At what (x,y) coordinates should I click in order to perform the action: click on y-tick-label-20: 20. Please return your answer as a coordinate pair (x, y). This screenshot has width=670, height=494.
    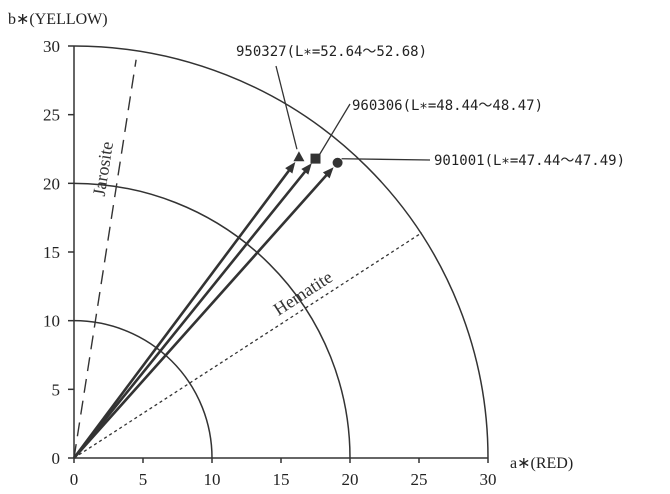
    Looking at the image, I should click on (51, 183).